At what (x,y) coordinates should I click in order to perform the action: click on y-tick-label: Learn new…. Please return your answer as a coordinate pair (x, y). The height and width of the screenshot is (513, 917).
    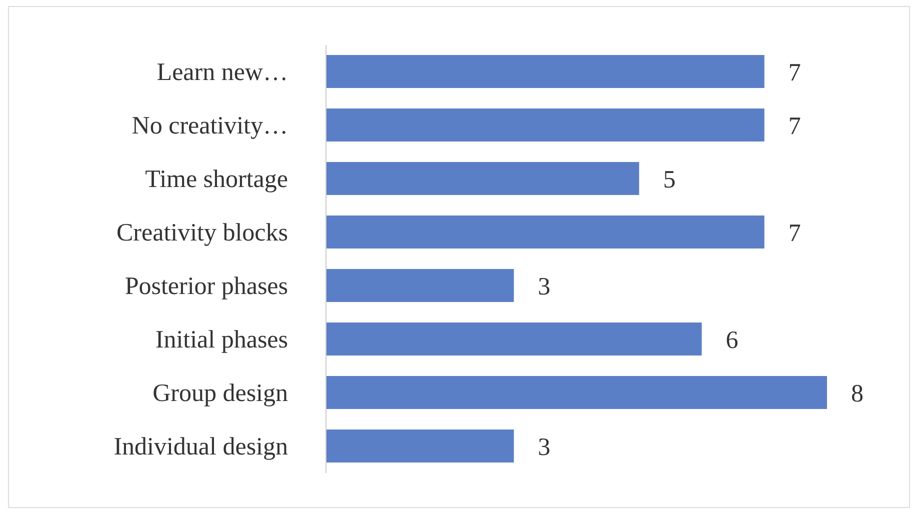
    Looking at the image, I should click on (222, 72).